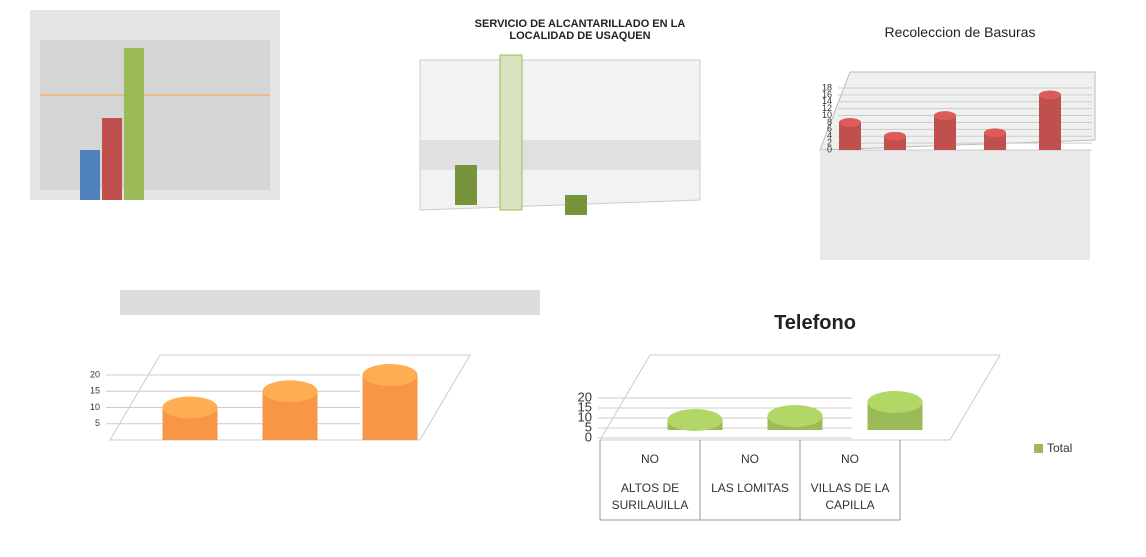  I want to click on x-tick-label-box: LAS LOMITAS, so click(750, 488).